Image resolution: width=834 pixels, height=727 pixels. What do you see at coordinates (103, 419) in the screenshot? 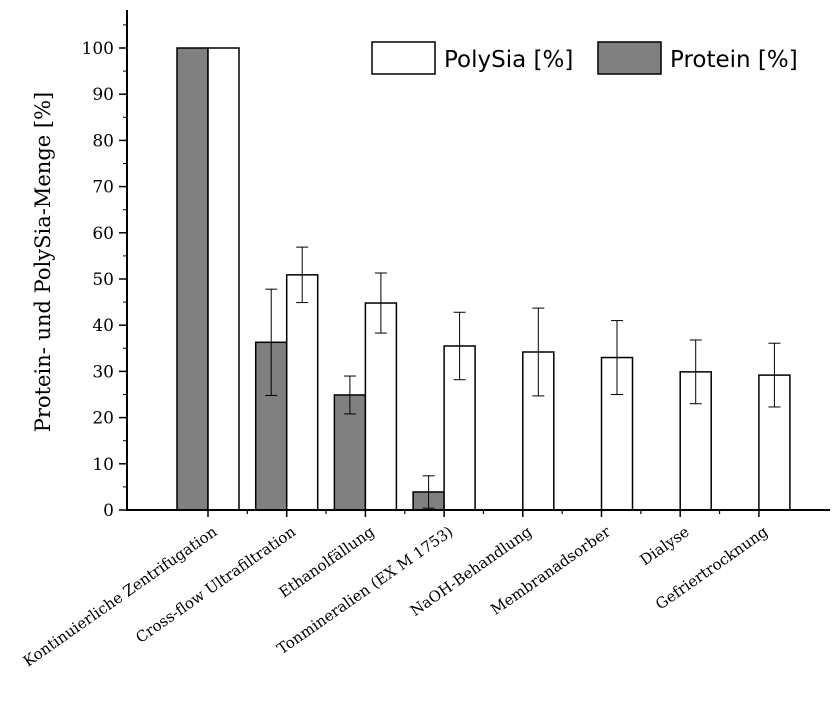
I see `y-tick-label: 20` at bounding box center [103, 419].